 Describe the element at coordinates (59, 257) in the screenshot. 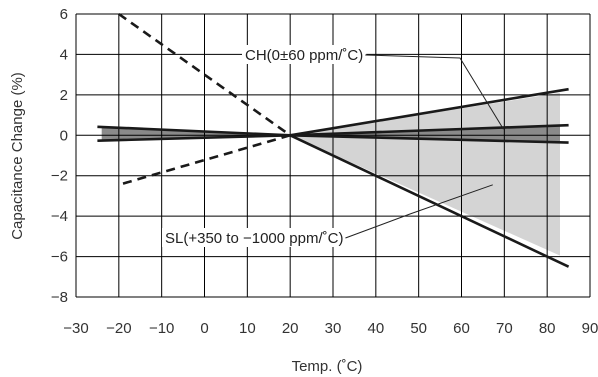

I see `y-tick-label: −6` at that location.